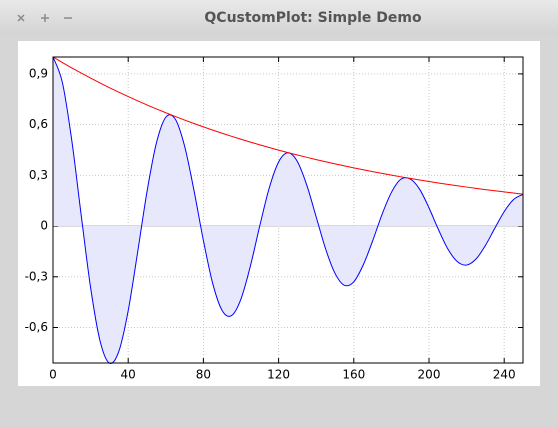 This screenshot has width=558, height=428. I want to click on x-tick-label: 80, so click(203, 375).